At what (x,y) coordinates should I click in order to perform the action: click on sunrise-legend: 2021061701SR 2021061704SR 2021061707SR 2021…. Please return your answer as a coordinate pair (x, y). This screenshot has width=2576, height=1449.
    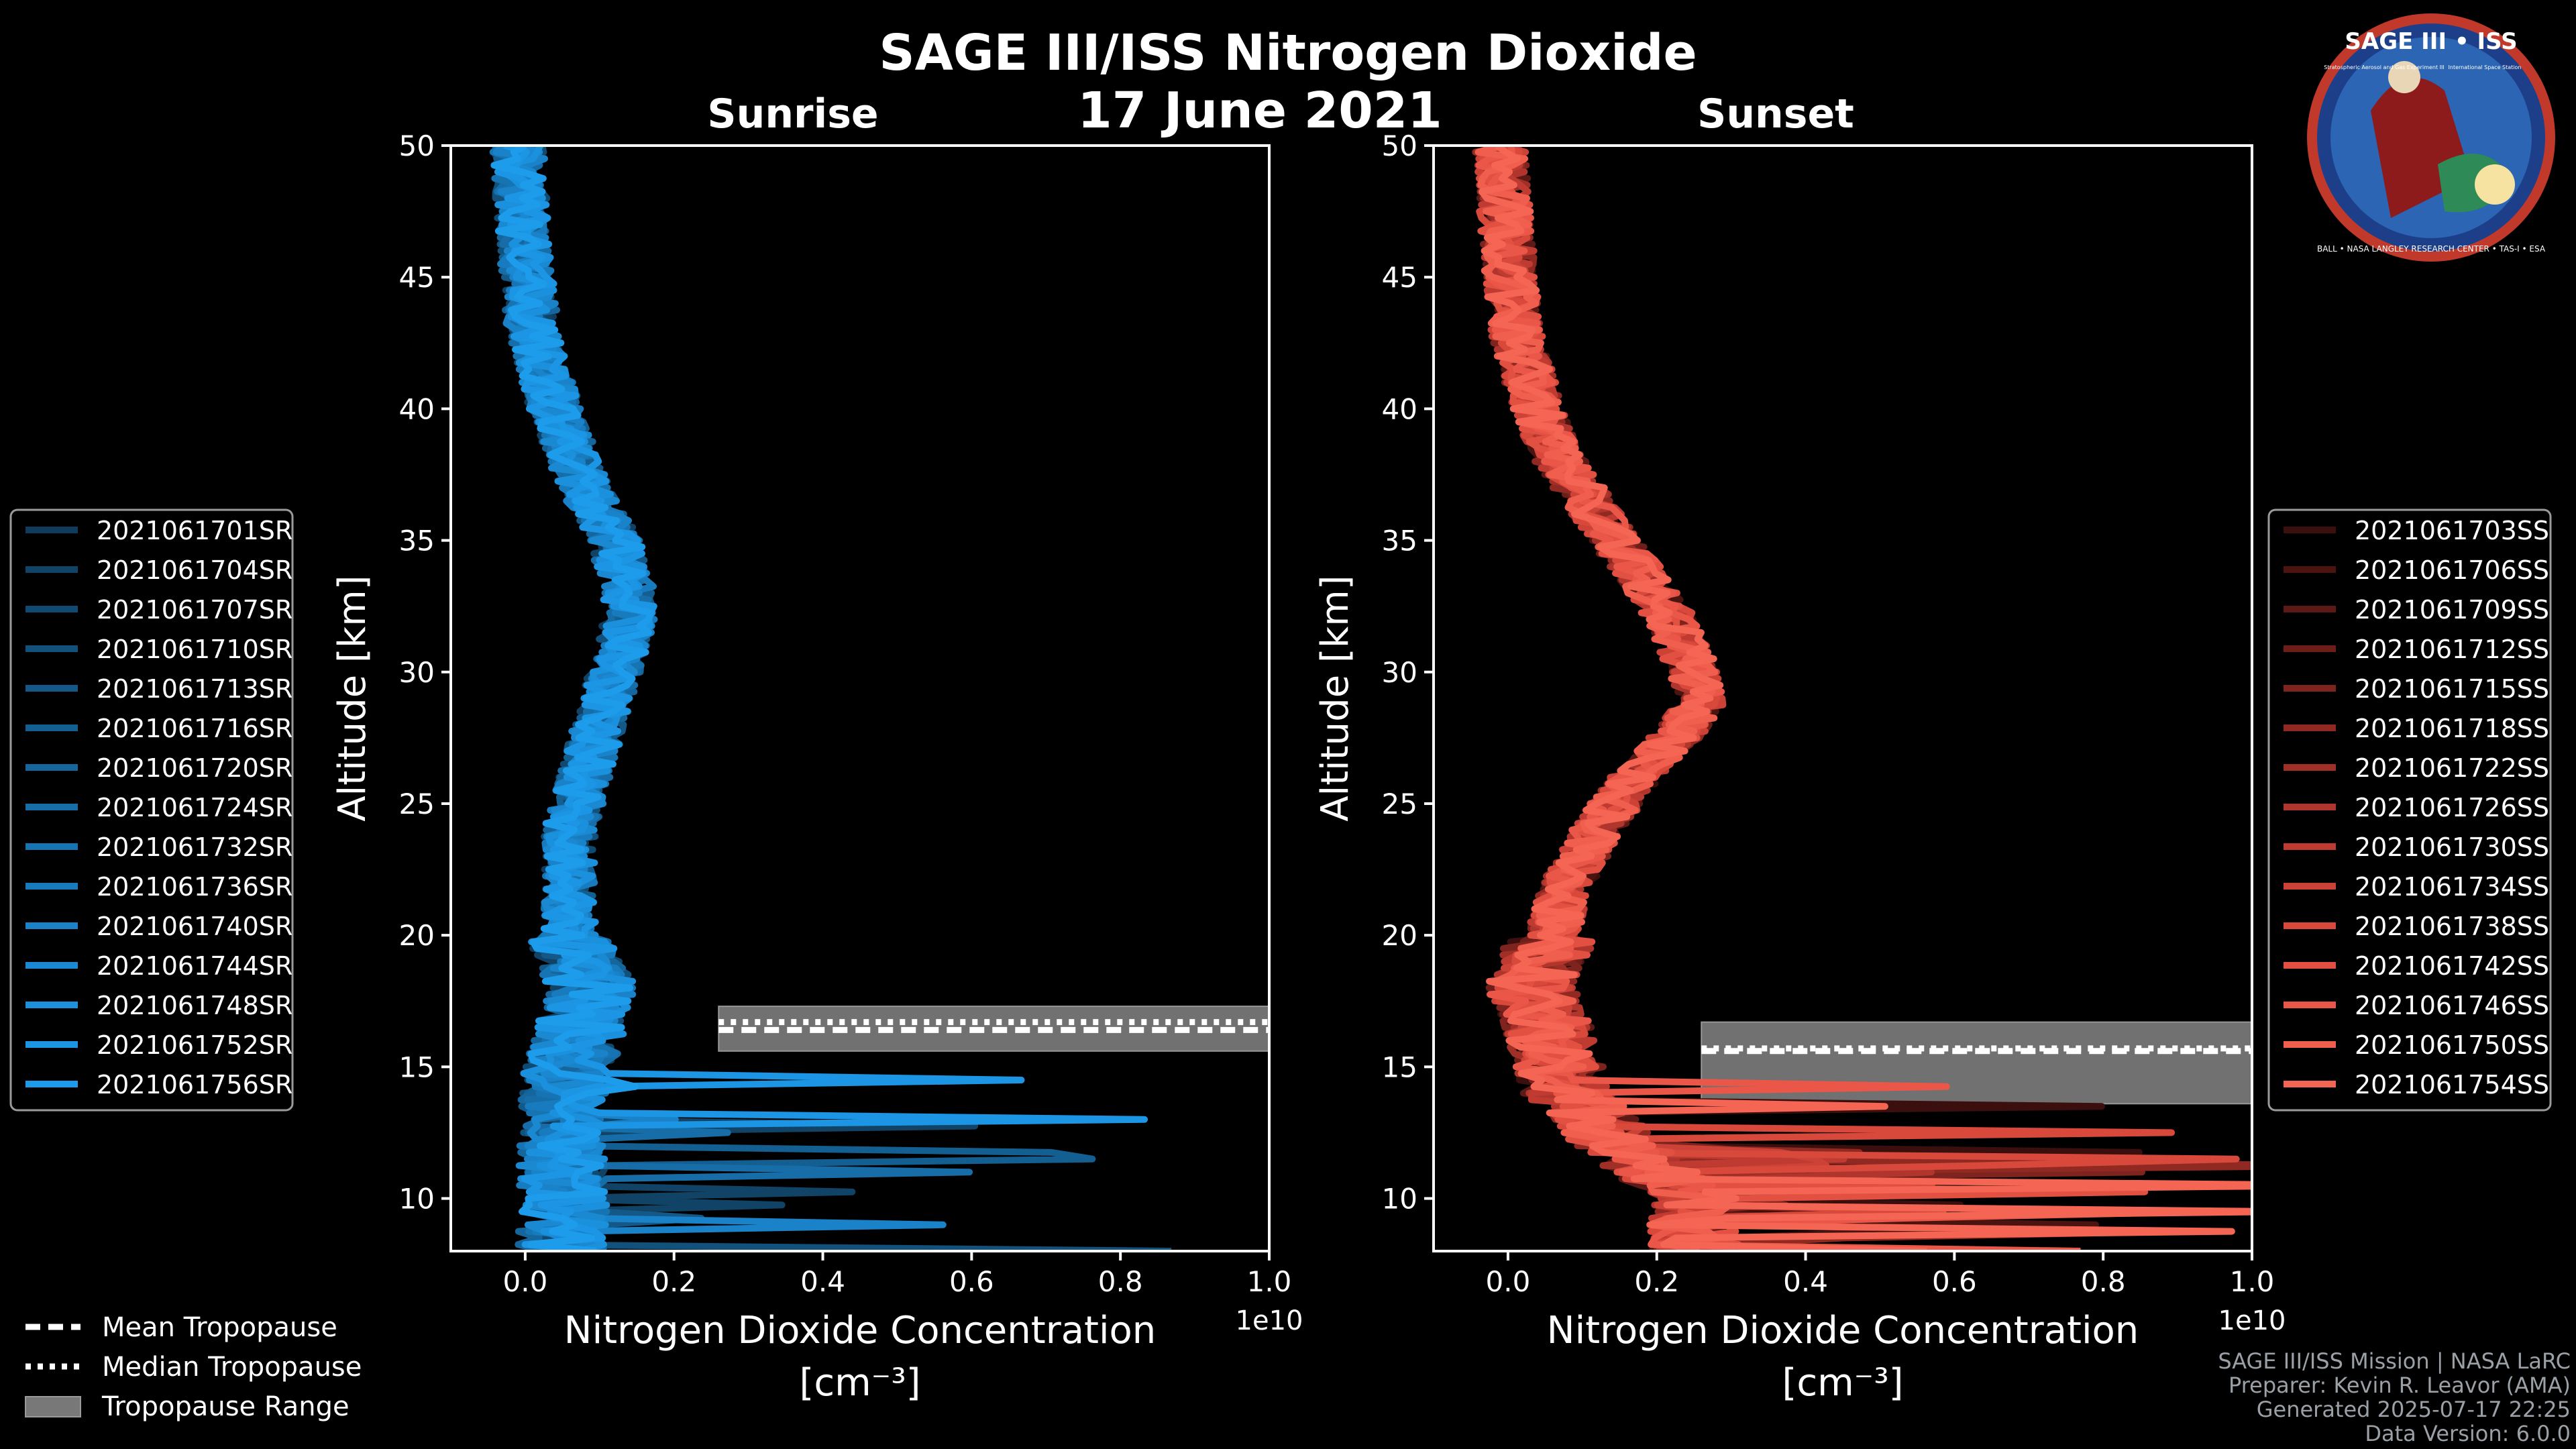
    Looking at the image, I should click on (151, 810).